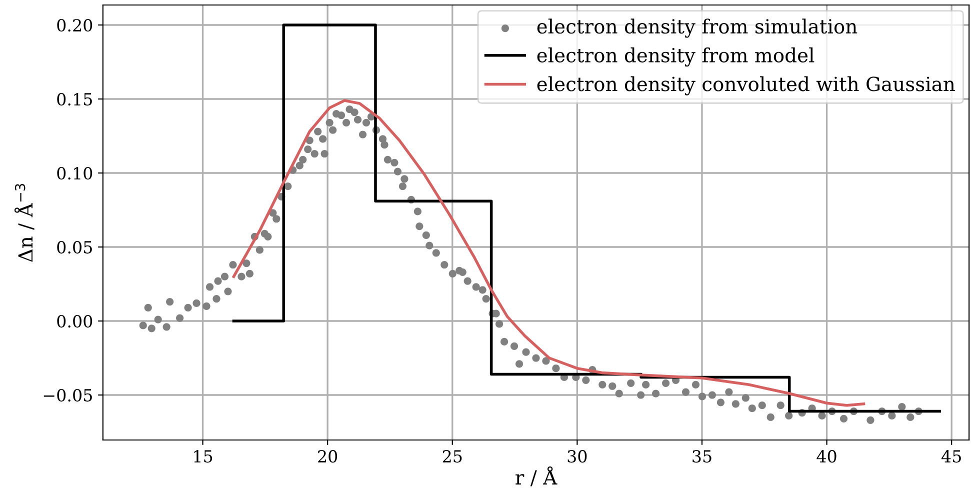 This screenshot has width=971, height=500. What do you see at coordinates (74, 99) in the screenshot?
I see `y-tick-label: 0.15` at bounding box center [74, 99].